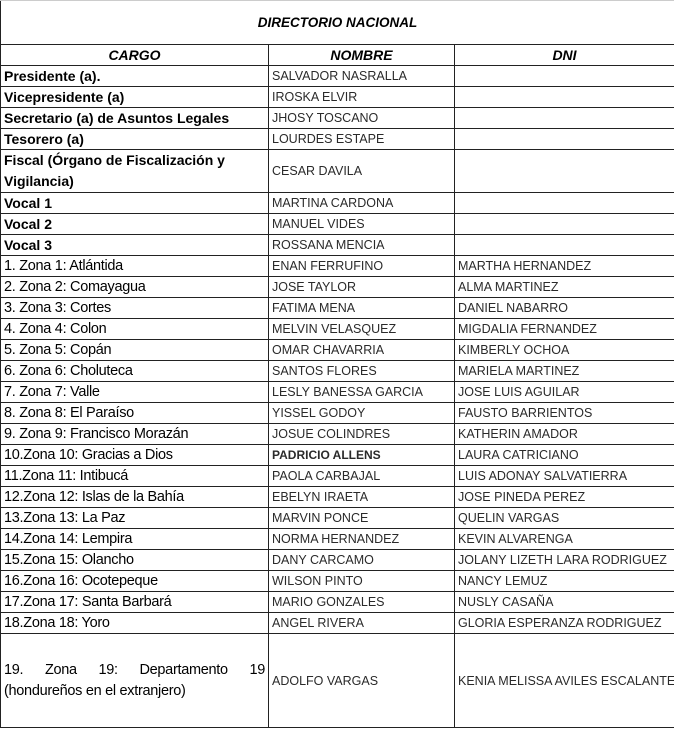 This screenshot has width=674, height=729. Describe the element at coordinates (134, 266) in the screenshot. I see `cell-cargo: 1. Zona 1: Atlántida` at that location.